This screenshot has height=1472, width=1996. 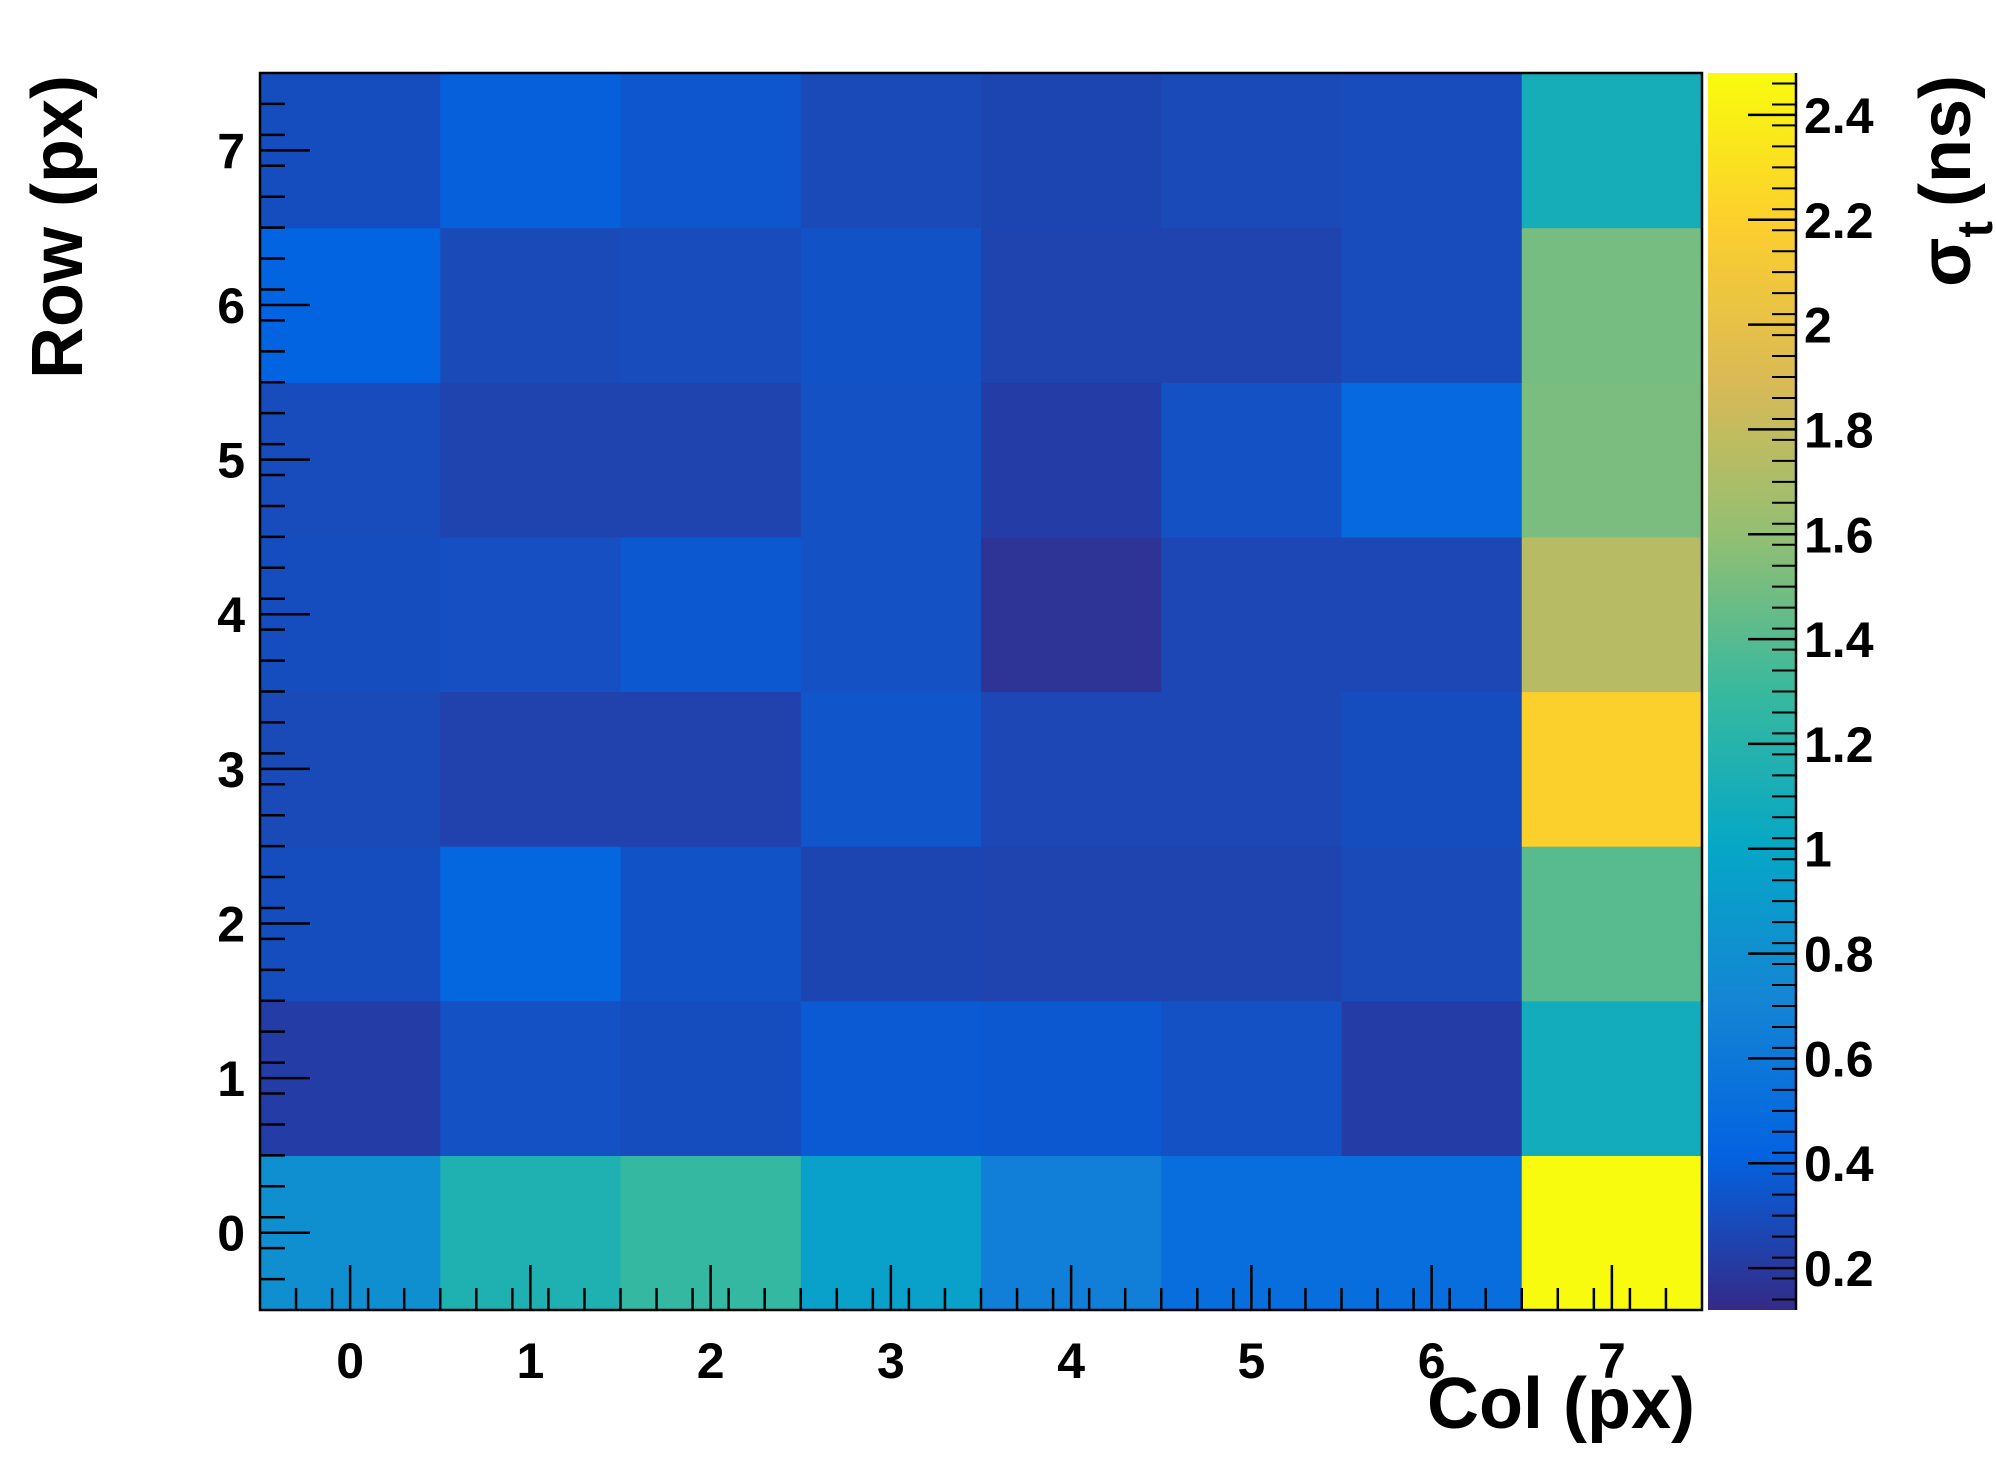 I want to click on y-axis-ticks, so click(x=285, y=691).